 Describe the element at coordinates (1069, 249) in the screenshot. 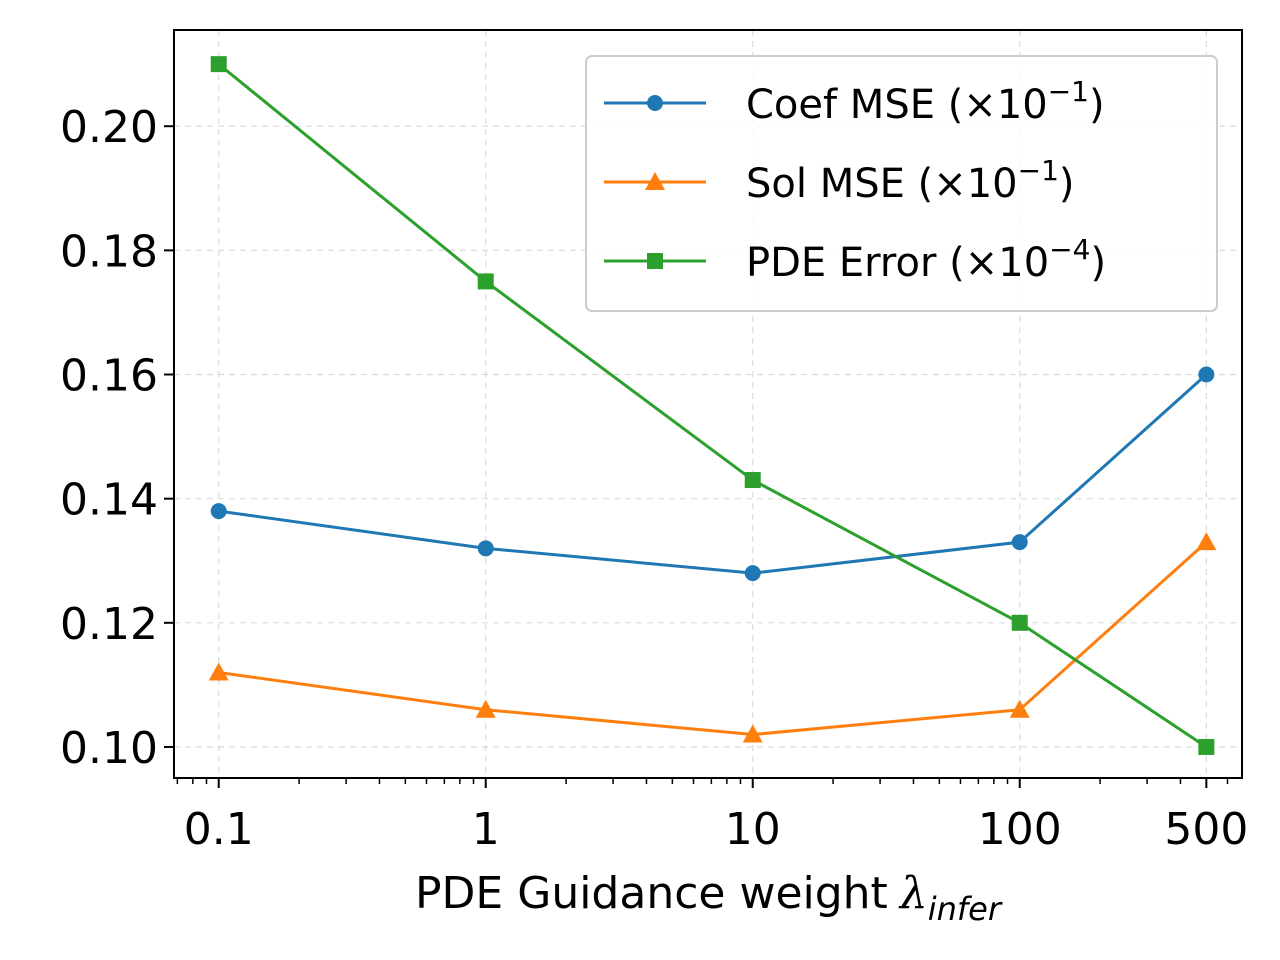

I see `legend-label-exponent: −4` at that location.